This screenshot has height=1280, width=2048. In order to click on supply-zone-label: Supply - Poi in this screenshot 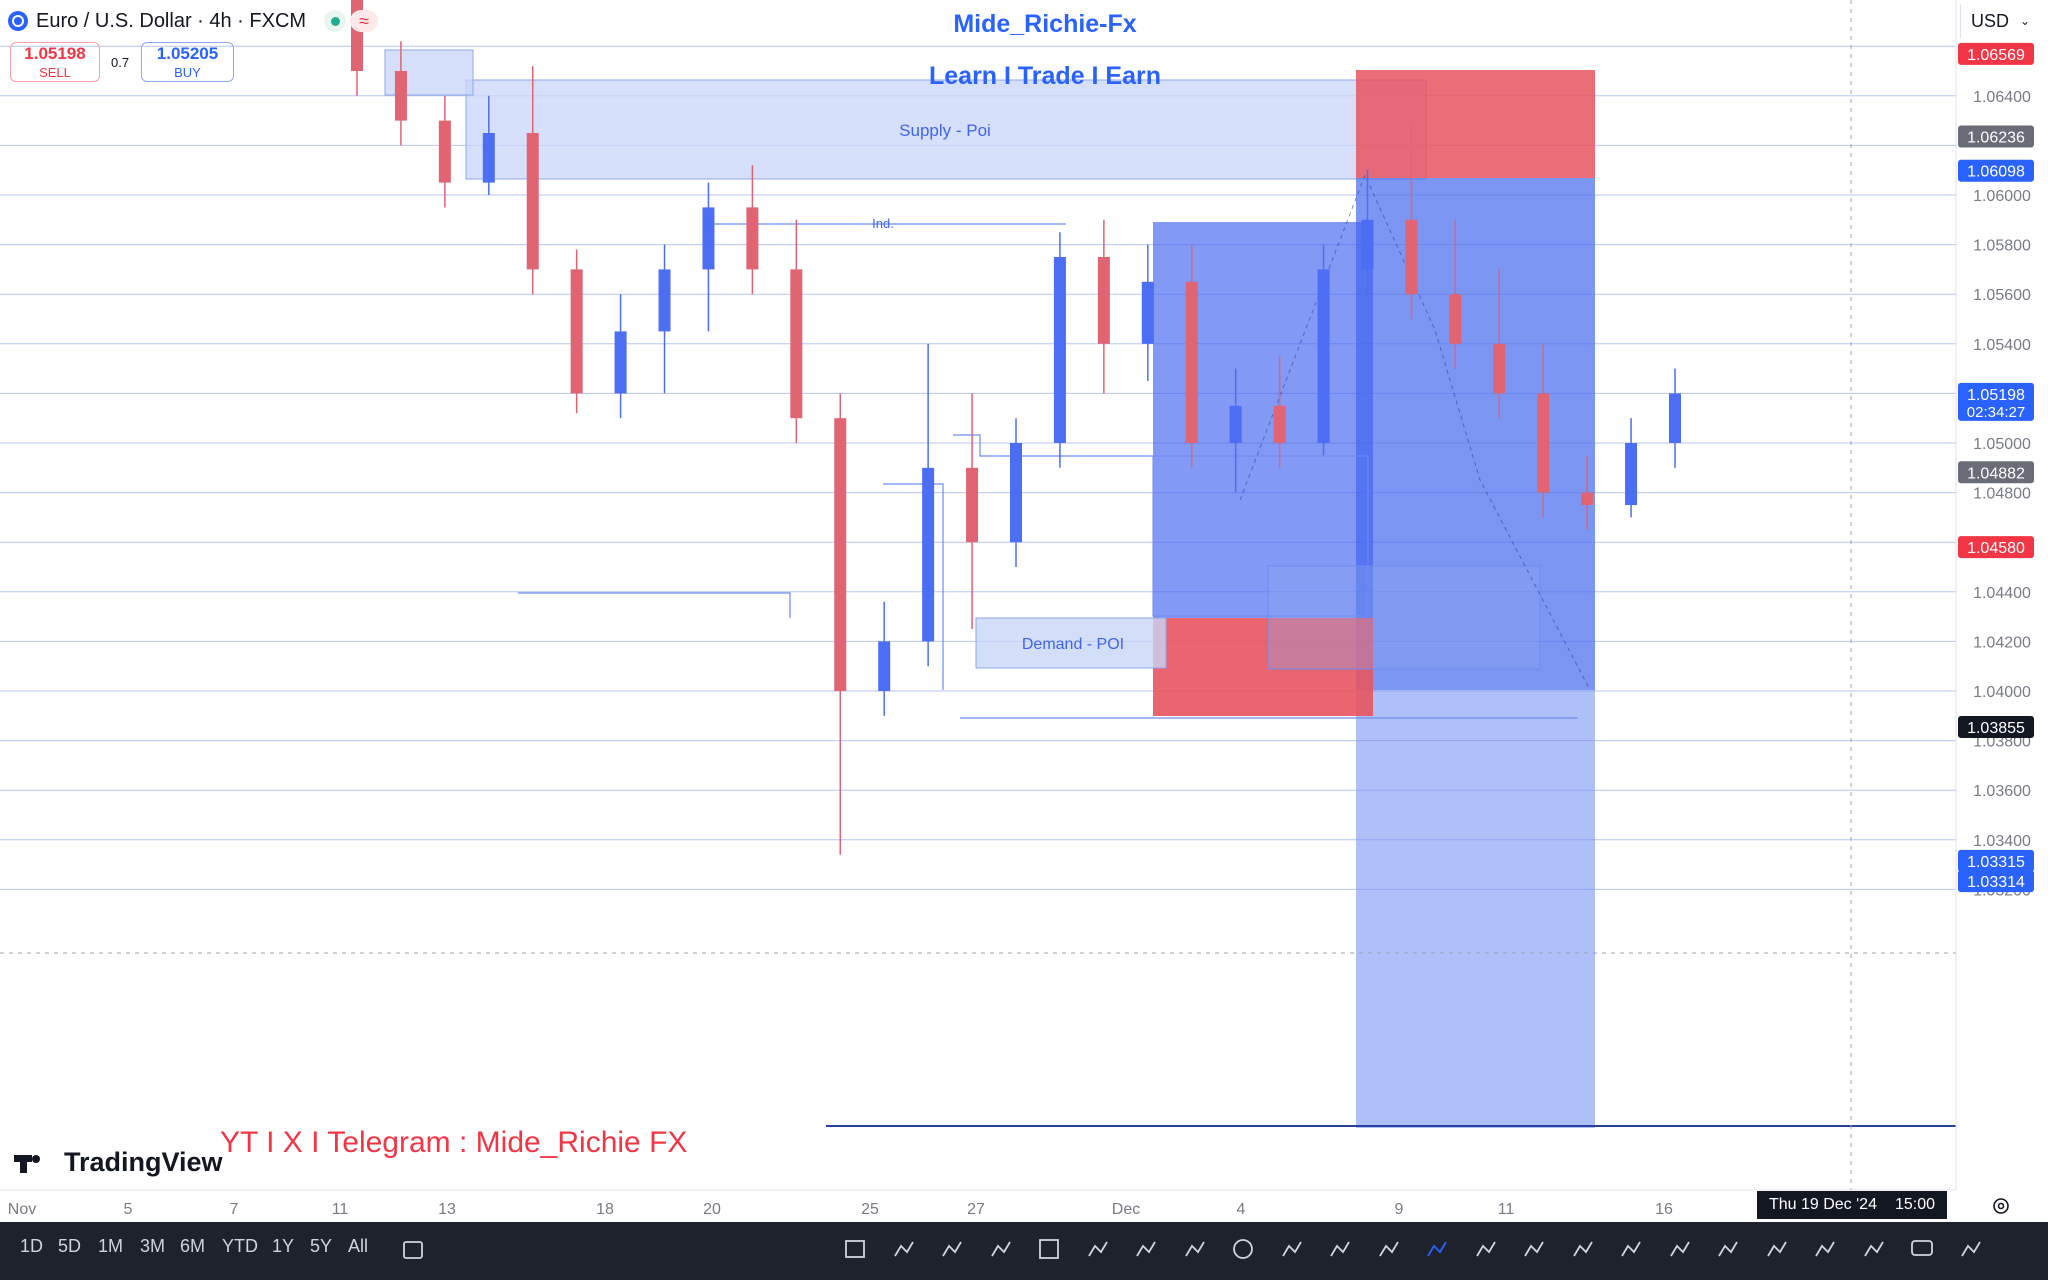, I will do `click(945, 130)`.